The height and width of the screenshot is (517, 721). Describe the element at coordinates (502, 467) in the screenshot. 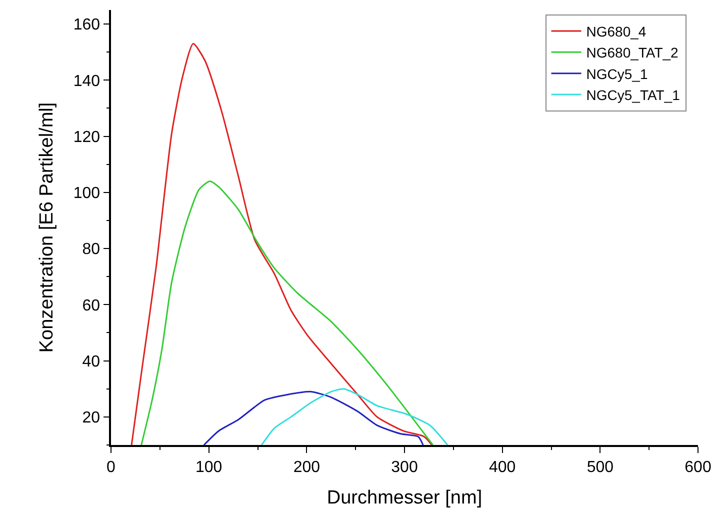

I see `x-tick-label: 400` at that location.